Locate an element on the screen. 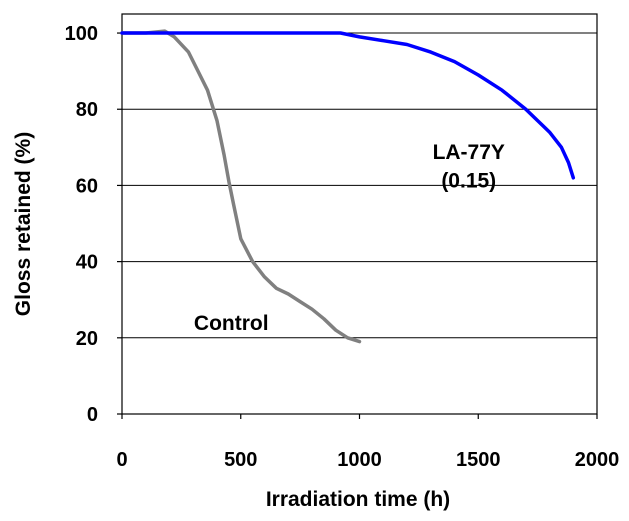  x-tick-label: 500 is located at coordinates (240, 460).